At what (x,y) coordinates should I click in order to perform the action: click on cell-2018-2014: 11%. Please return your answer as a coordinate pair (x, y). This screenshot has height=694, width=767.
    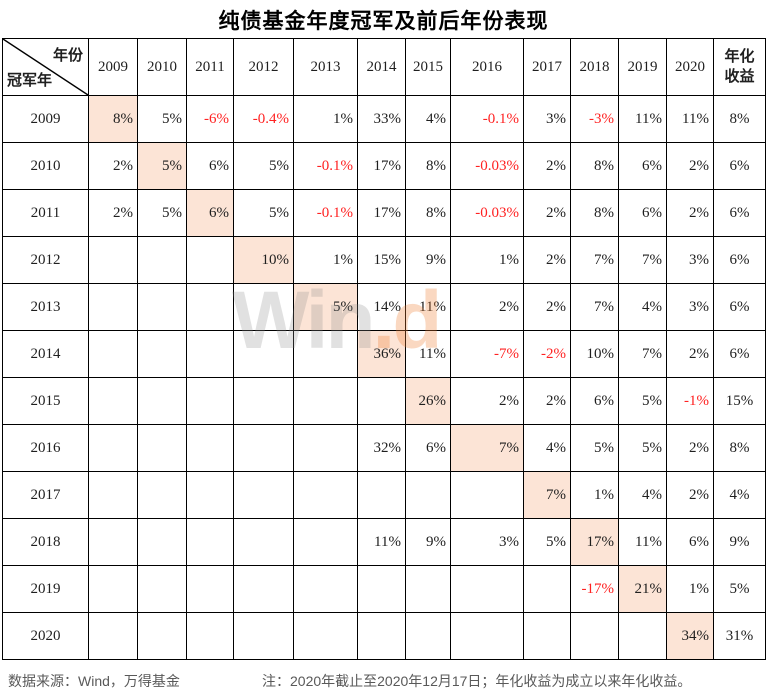
    Looking at the image, I should click on (381, 542).